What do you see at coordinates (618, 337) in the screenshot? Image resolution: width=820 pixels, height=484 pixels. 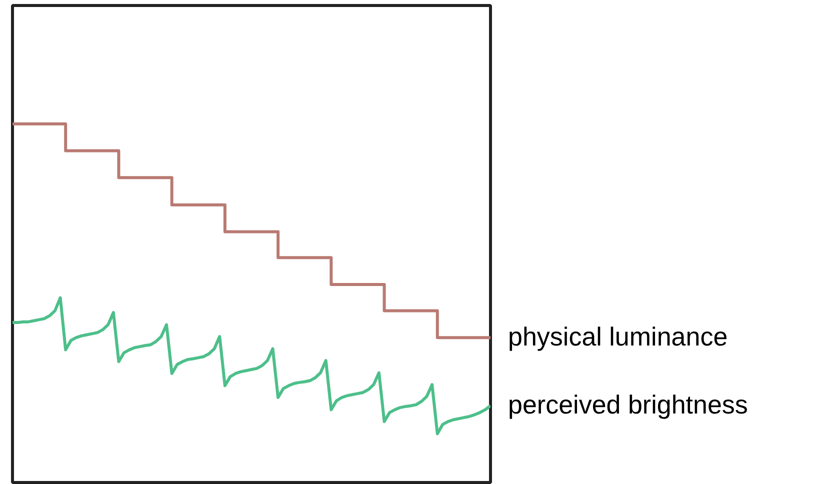 I see `series-label: physical luminance` at bounding box center [618, 337].